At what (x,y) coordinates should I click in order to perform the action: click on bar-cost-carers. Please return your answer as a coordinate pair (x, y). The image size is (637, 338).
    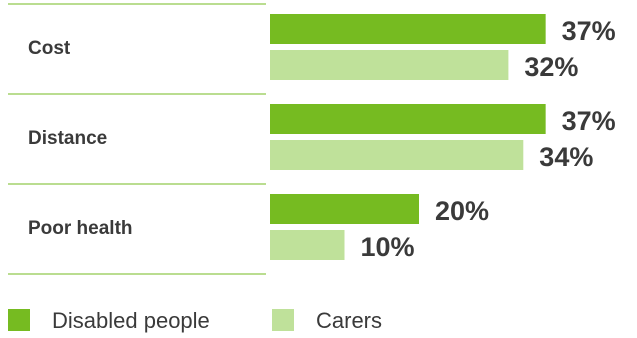
    Looking at the image, I should click on (389, 65).